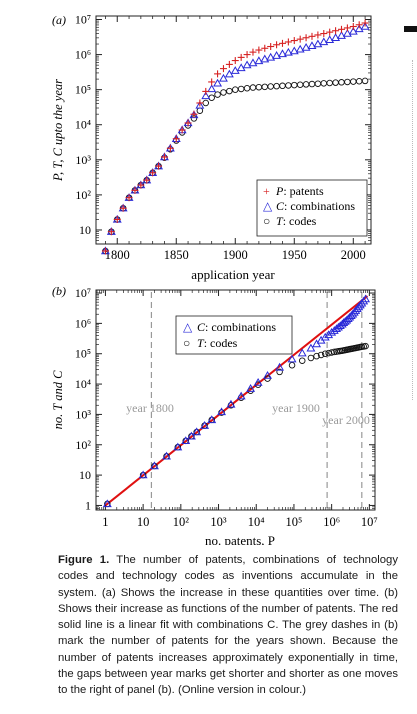 This screenshot has height=714, width=417. I want to click on b-legend-desc-C: : combinations, so click(240, 327).